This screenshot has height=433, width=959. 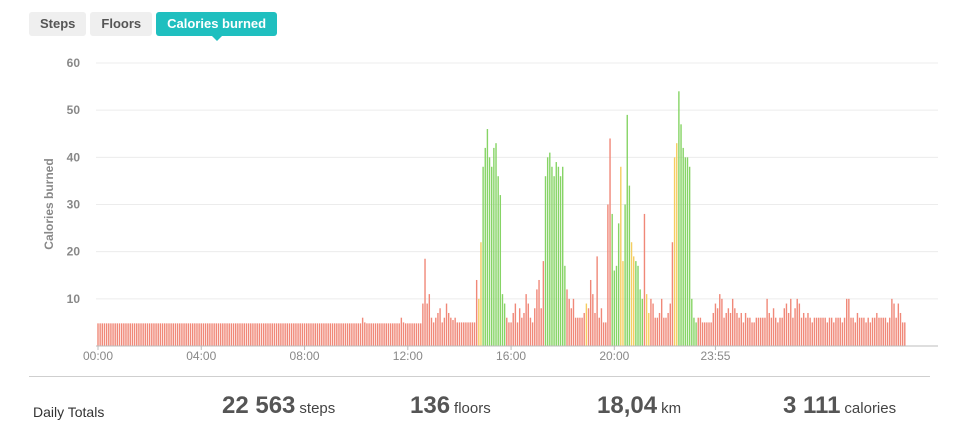 What do you see at coordinates (317, 408) in the screenshot?
I see `total-steps-unit: steps` at bounding box center [317, 408].